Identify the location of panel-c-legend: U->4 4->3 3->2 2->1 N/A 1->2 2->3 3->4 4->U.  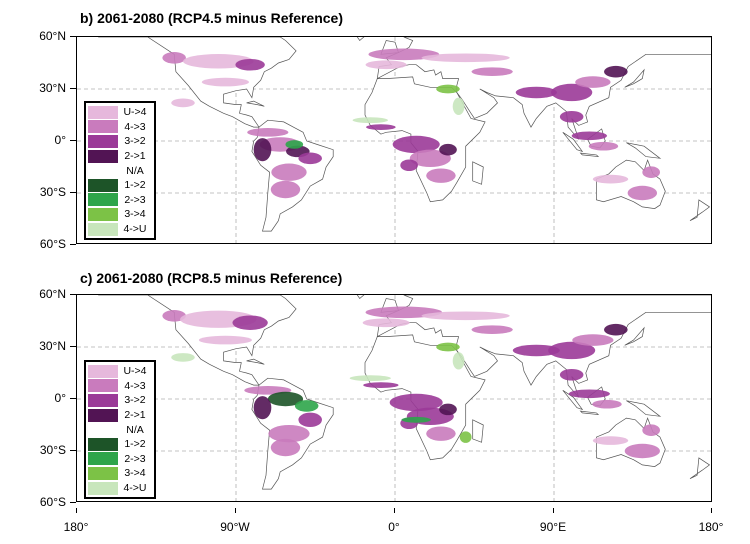
(120, 430).